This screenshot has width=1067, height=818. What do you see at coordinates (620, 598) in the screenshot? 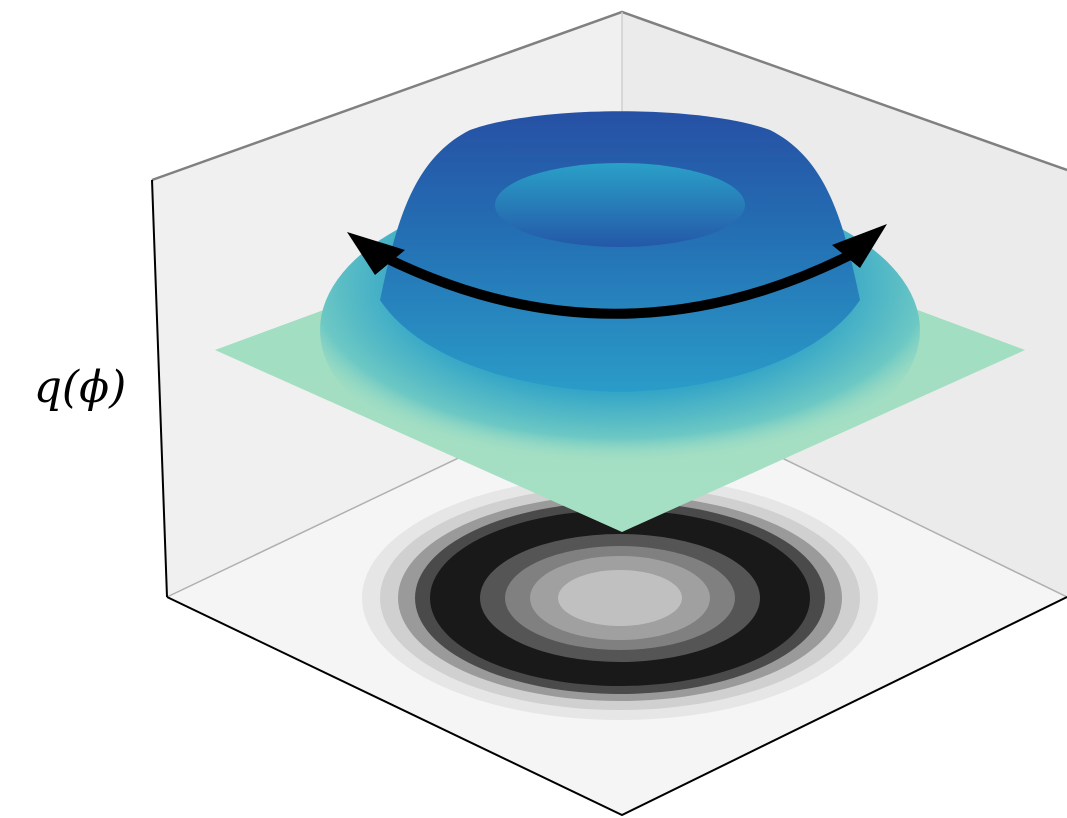
I see `contour-projection` at bounding box center [620, 598].